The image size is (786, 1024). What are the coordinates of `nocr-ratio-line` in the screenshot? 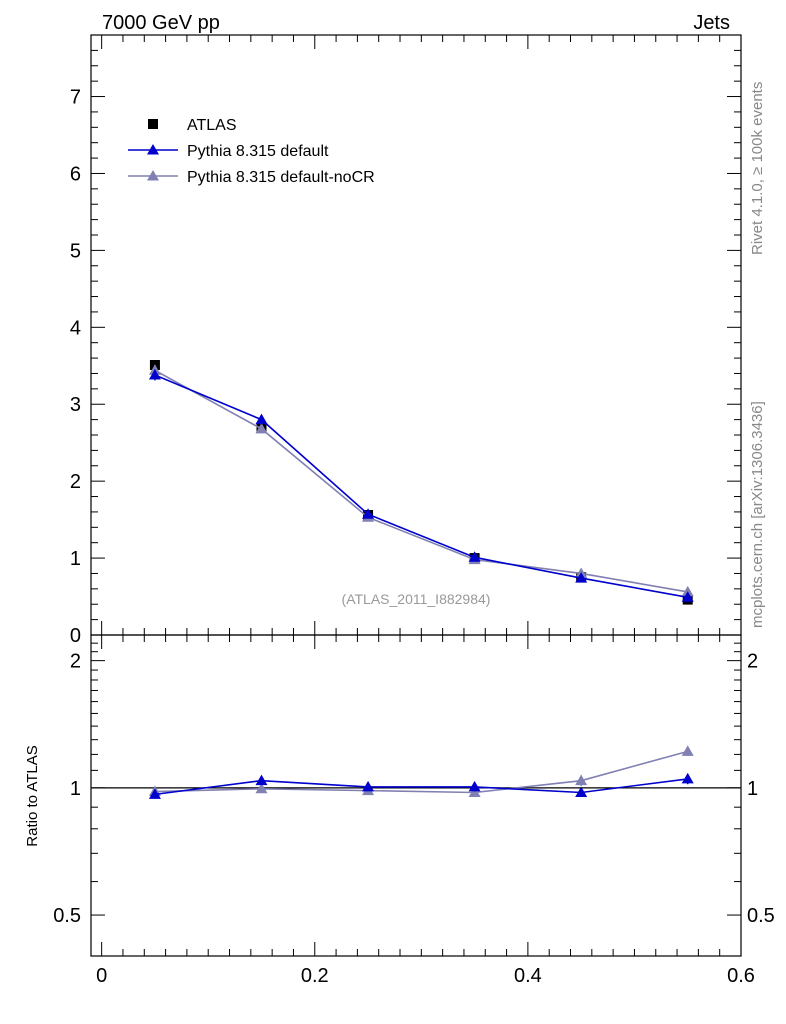 It's located at (421, 772).